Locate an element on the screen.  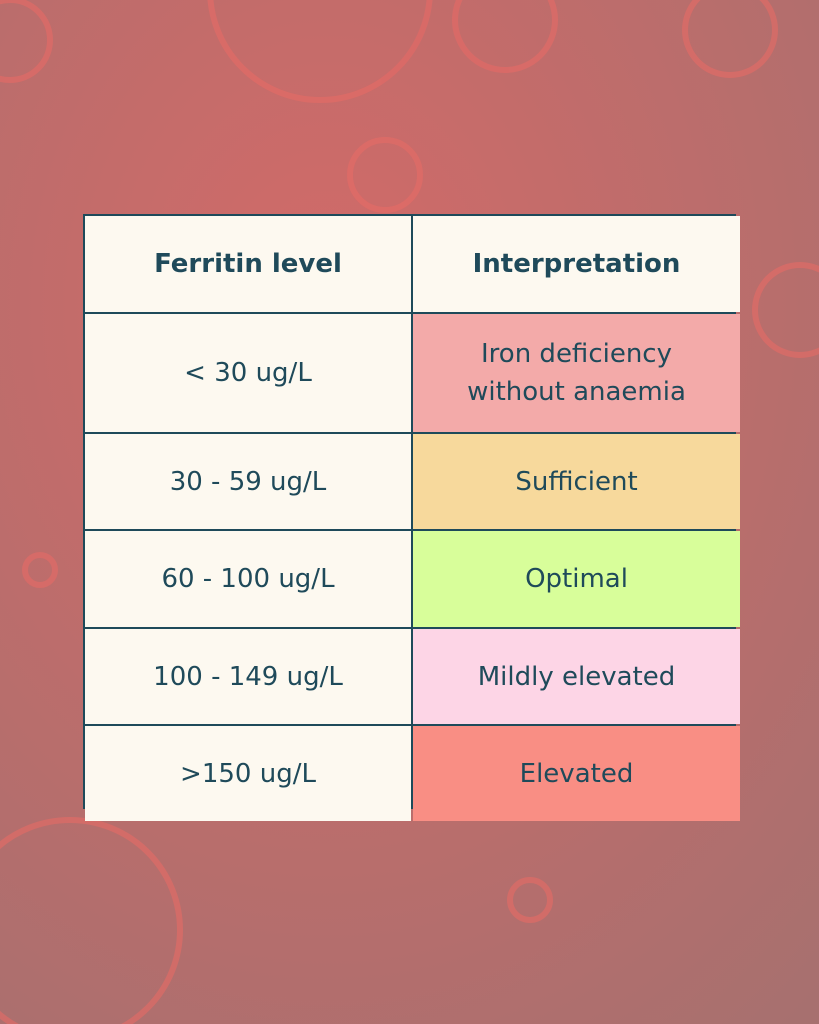
level-cell: 60 - 100 ug/L is located at coordinates (248, 579).